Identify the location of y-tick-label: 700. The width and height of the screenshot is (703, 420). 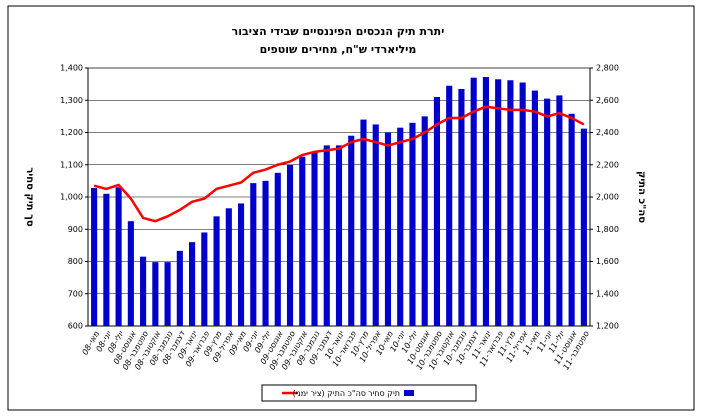
(75, 293).